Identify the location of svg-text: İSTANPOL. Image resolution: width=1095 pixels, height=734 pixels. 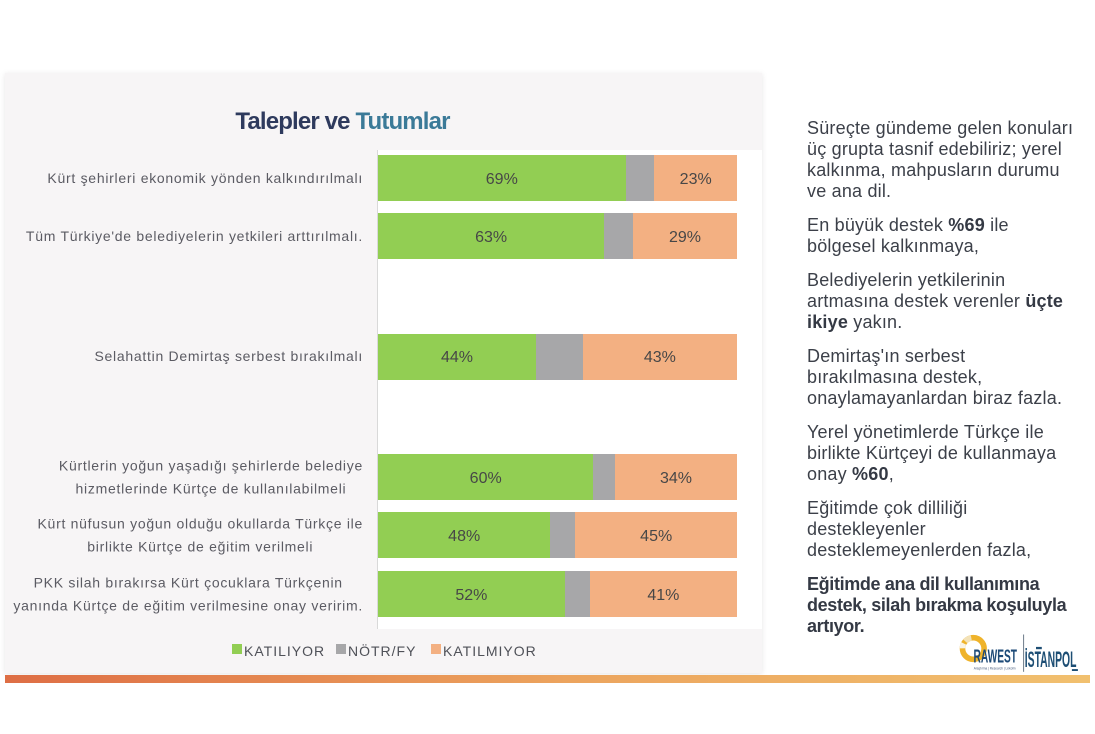
(1051, 660).